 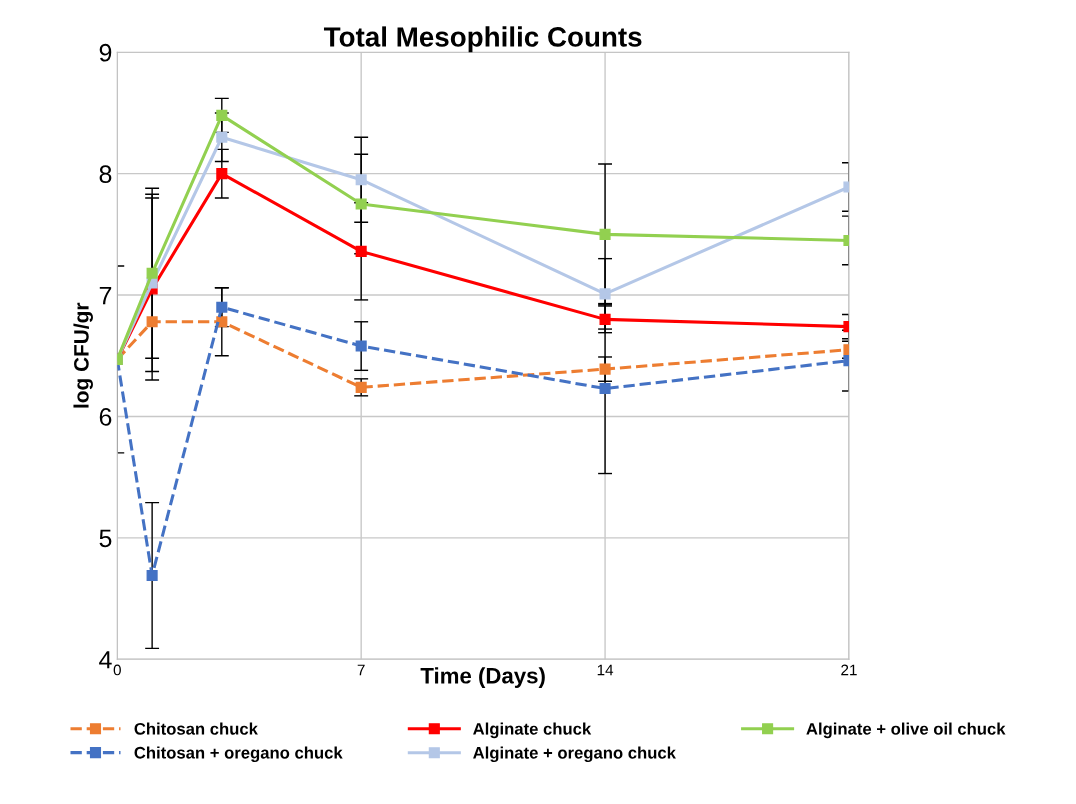 What do you see at coordinates (105, 52) in the screenshot?
I see `y-tick-label: 9` at bounding box center [105, 52].